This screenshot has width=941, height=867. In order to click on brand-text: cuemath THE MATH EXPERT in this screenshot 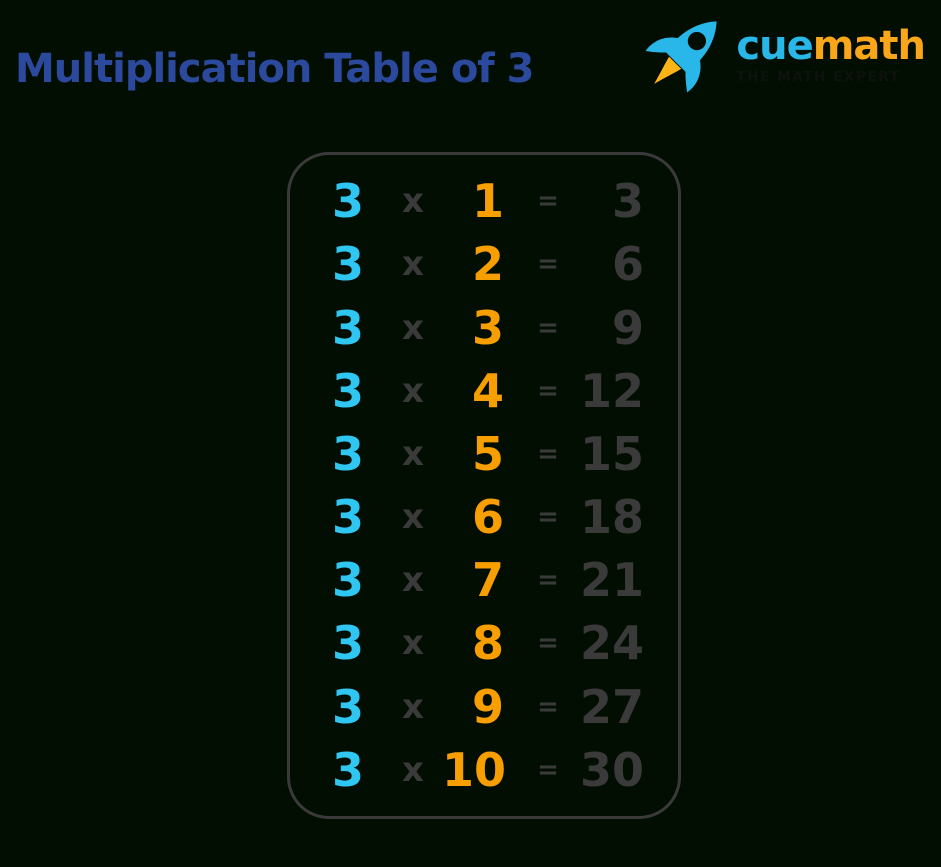, I will do `click(831, 53)`.